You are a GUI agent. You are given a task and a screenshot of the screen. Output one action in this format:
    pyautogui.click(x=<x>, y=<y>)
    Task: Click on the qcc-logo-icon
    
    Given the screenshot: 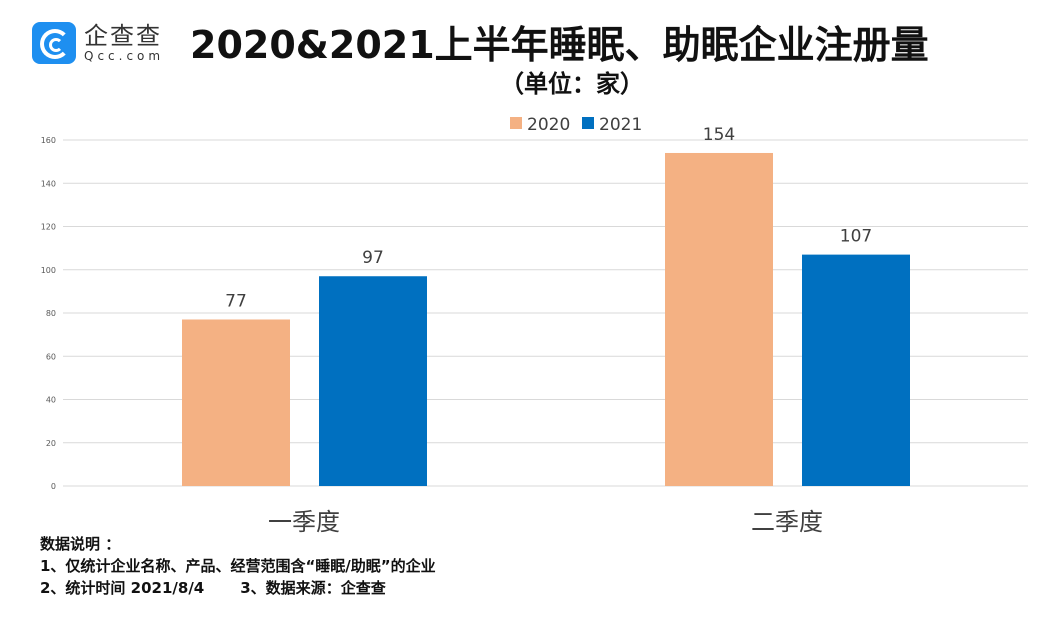 What is the action you would take?
    pyautogui.click(x=54, y=43)
    